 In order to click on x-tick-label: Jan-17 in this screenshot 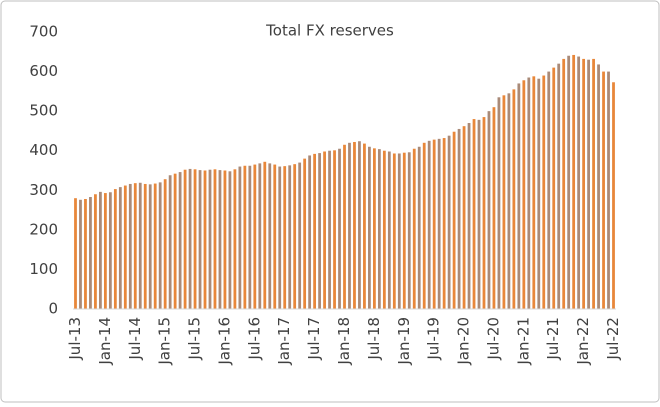, I will do `click(284, 341)`.